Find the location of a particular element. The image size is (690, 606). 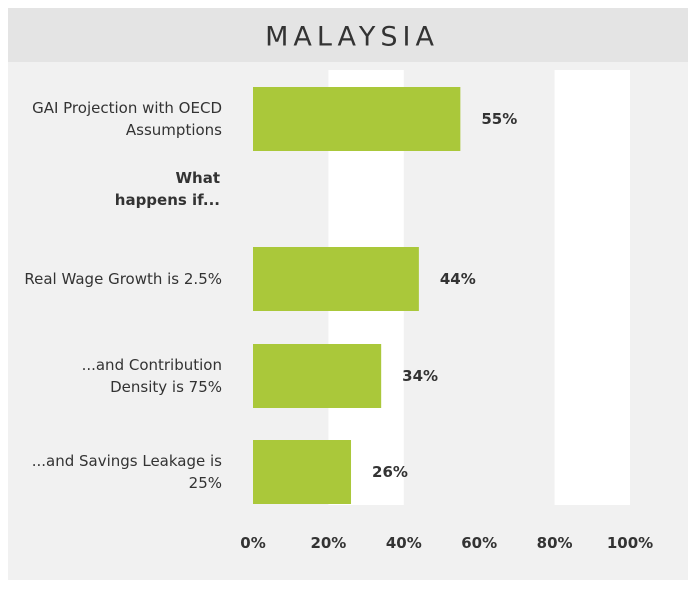

title-band is located at coordinates (348, 35).